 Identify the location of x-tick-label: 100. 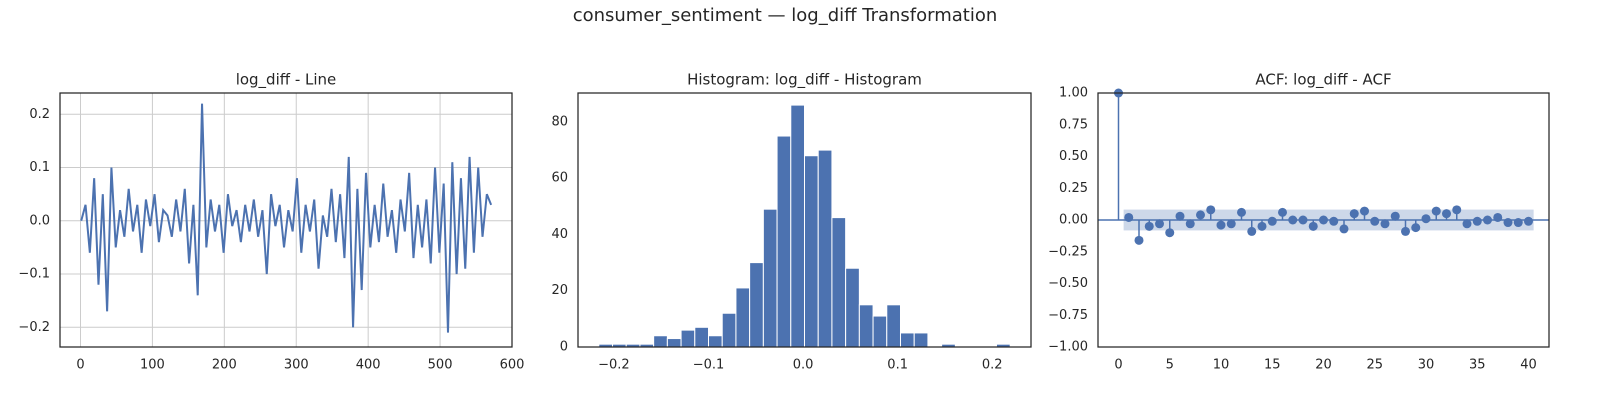
(152, 365).